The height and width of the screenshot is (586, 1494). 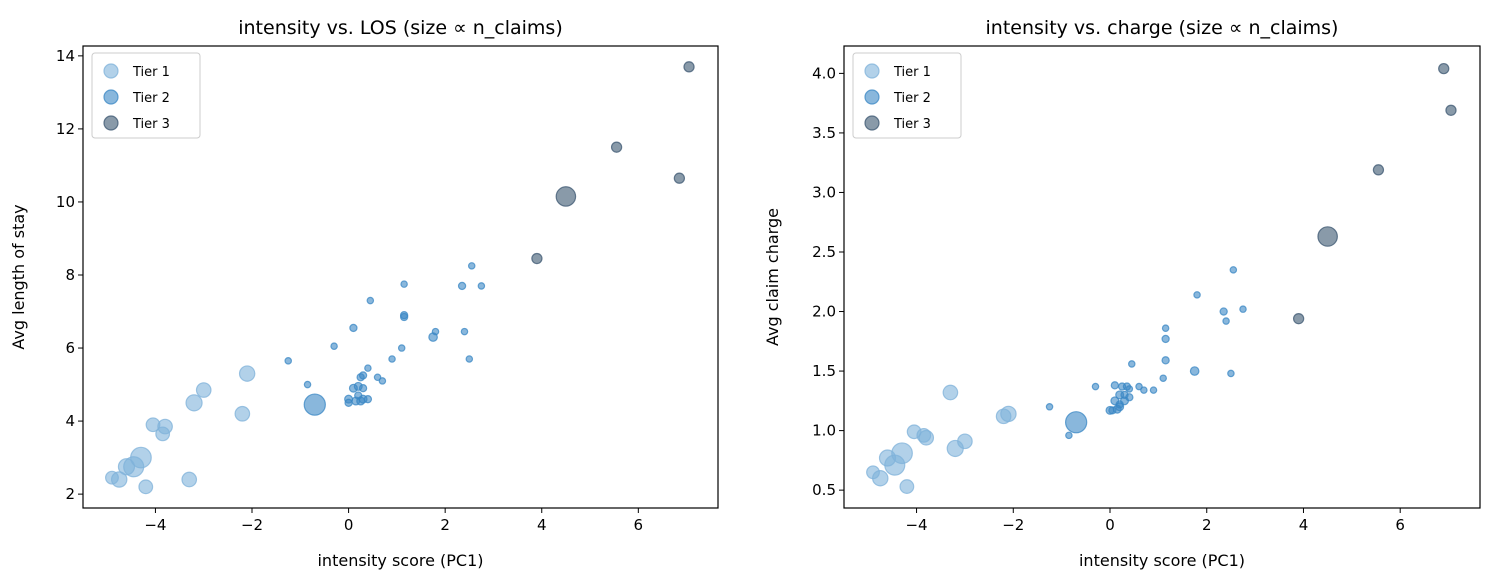 I want to click on chart-title: intensity vs. LOS (size ∝ n_claims), so click(x=400, y=28).